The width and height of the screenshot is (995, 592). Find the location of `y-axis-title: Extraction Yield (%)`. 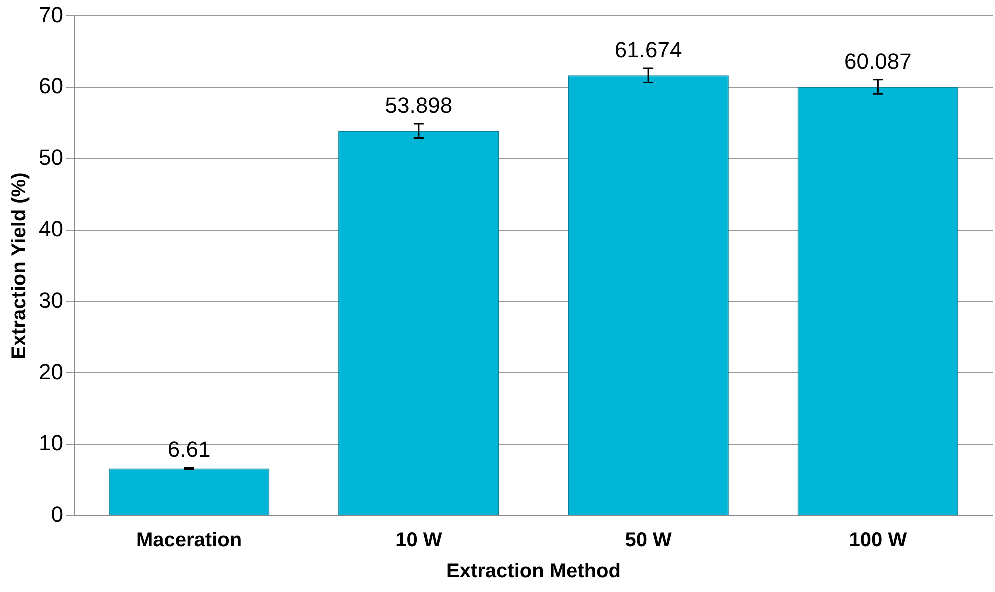

y-axis-title: Extraction Yield (%) is located at coordinates (19, 266).